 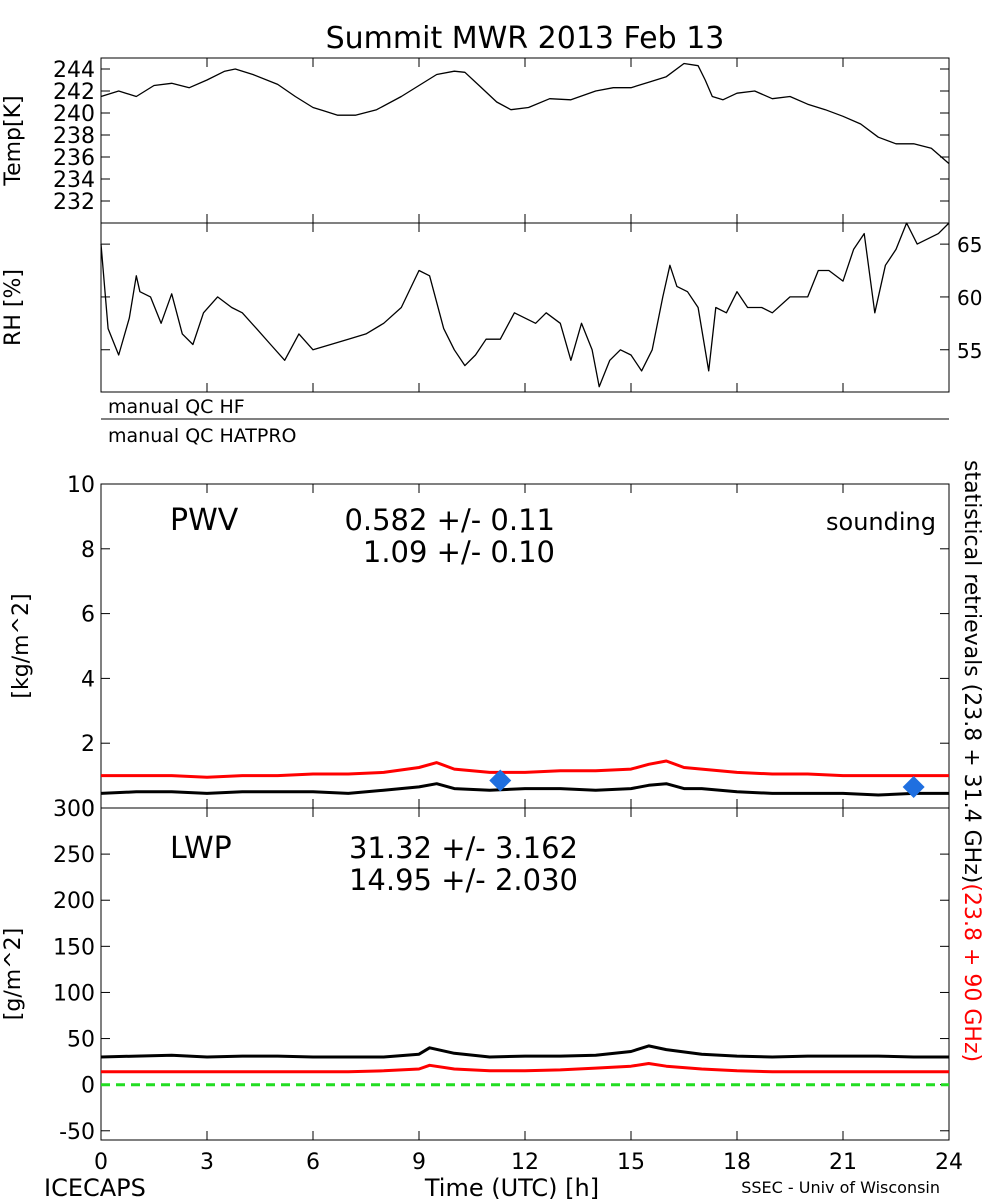 What do you see at coordinates (207, 1162) in the screenshot?
I see `x-tick-label: 3` at bounding box center [207, 1162].